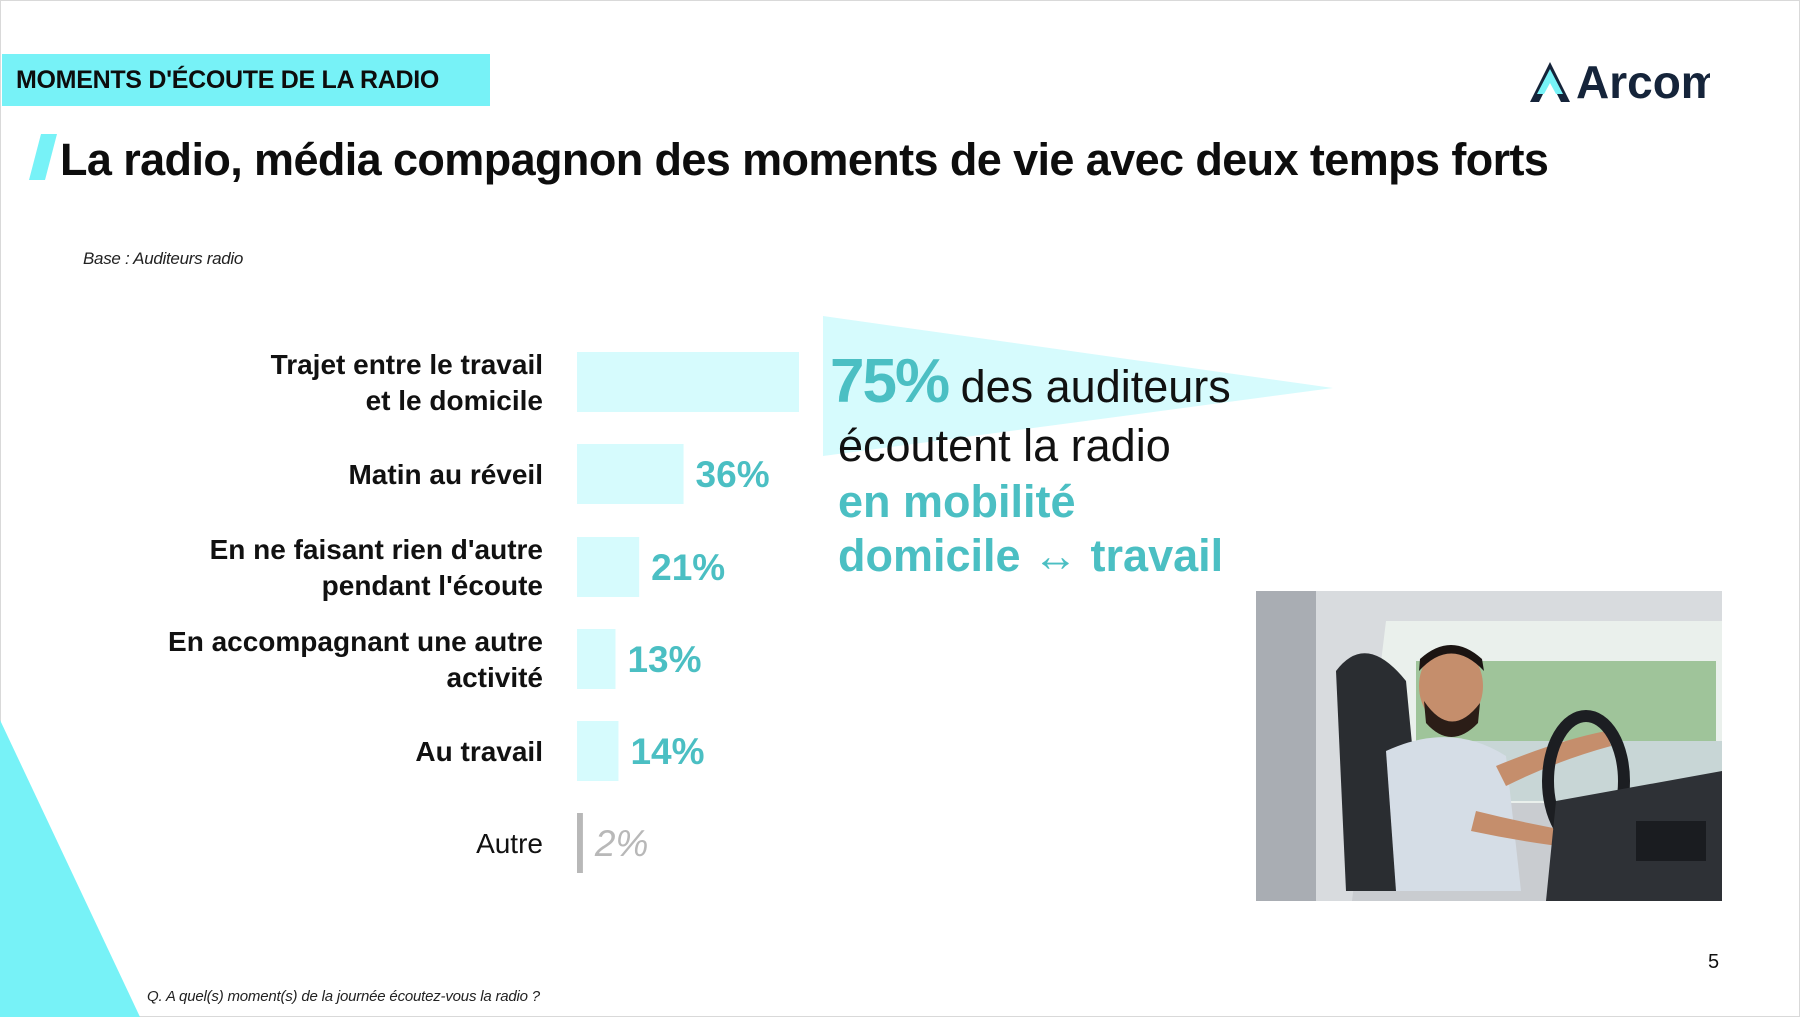  What do you see at coordinates (688, 567) in the screenshot?
I see `value-label-2: 21%` at bounding box center [688, 567].